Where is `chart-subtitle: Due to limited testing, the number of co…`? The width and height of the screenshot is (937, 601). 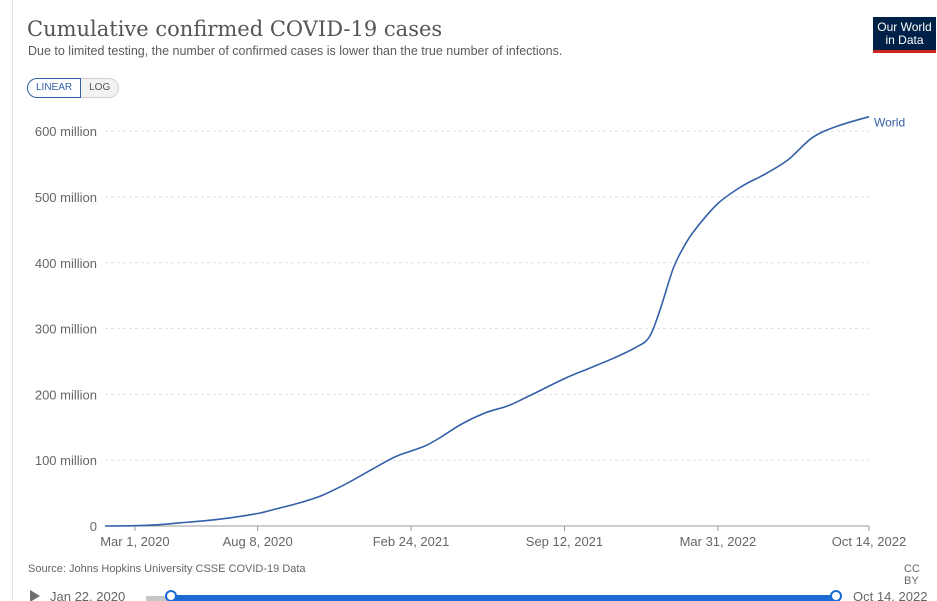 chart-subtitle: Due to limited testing, the number of co… is located at coordinates (295, 51).